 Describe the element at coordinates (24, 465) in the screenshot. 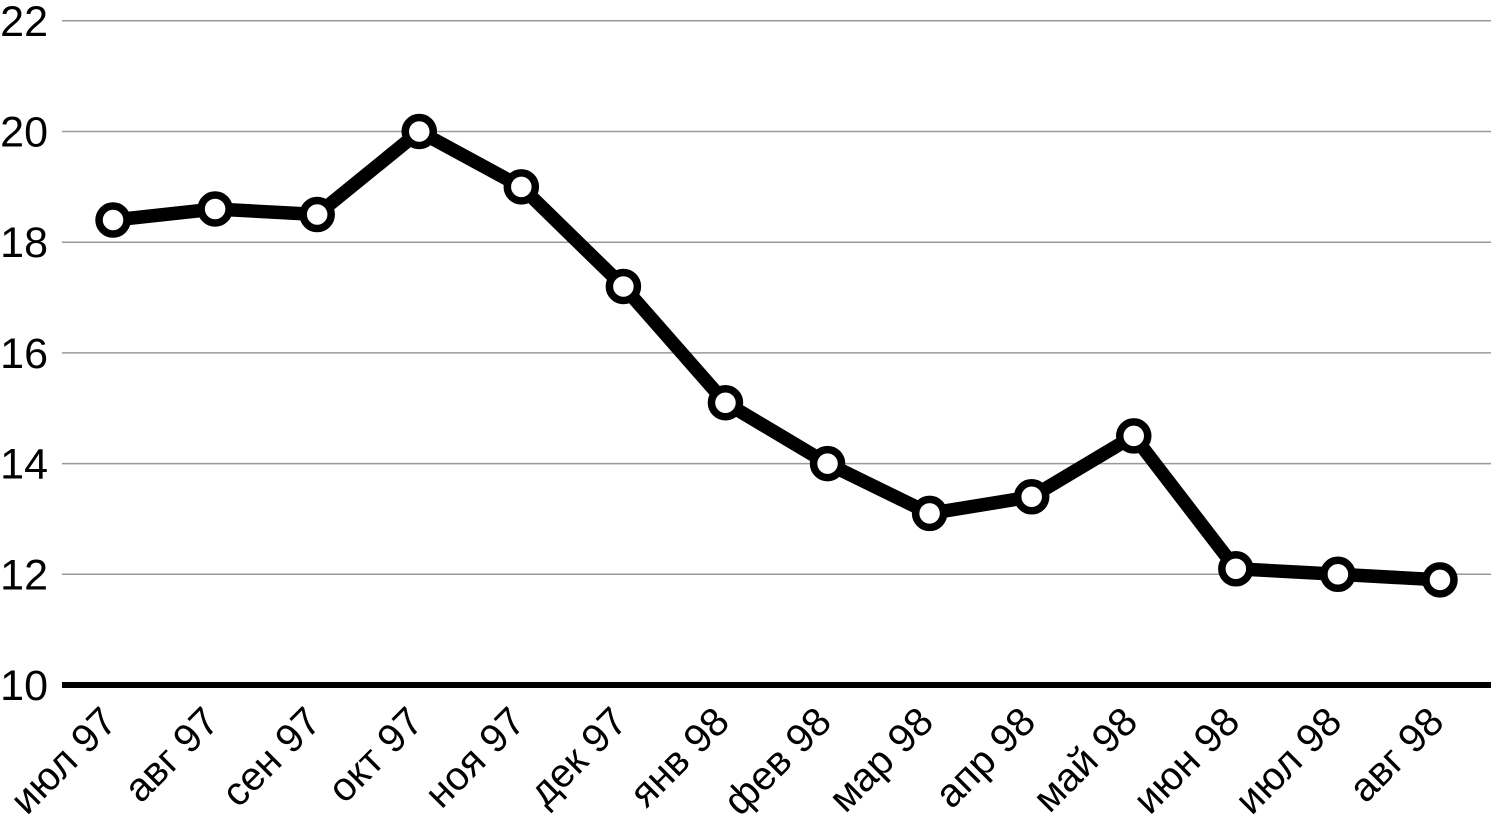

I see `y-tick-label: 14` at that location.